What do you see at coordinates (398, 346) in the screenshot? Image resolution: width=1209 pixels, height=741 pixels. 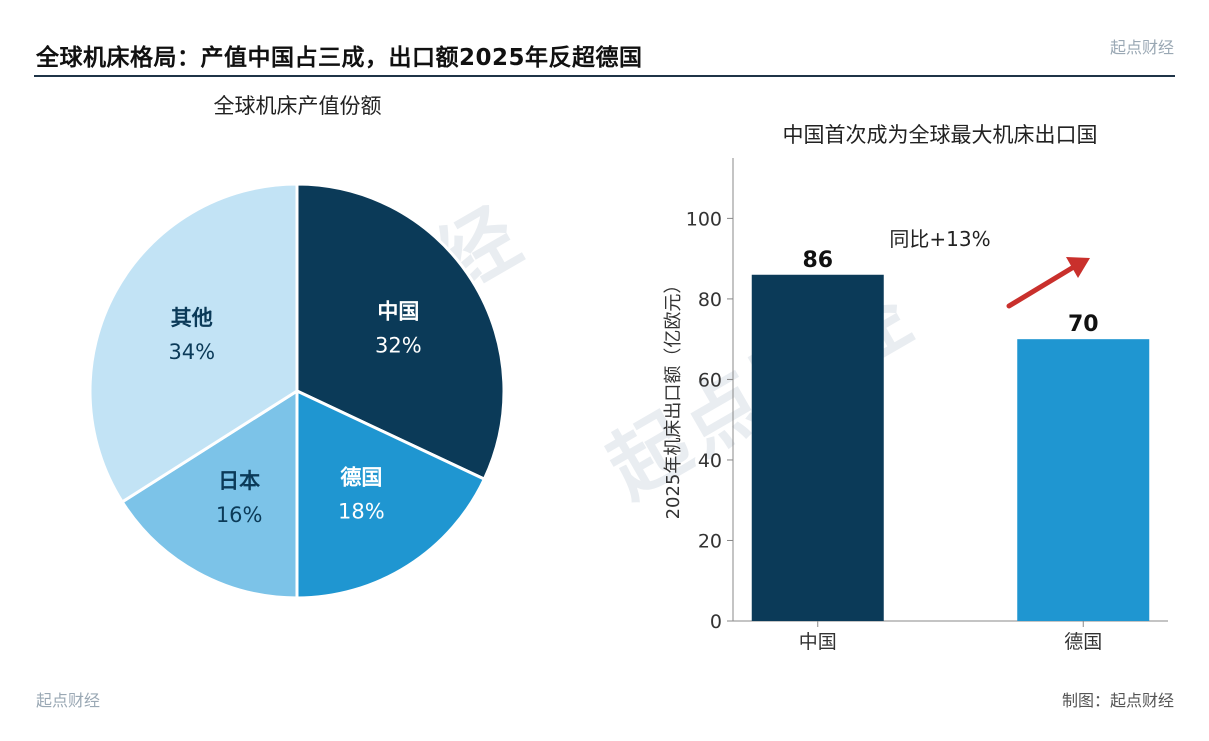 I see `pie-slice-value: 32%` at bounding box center [398, 346].